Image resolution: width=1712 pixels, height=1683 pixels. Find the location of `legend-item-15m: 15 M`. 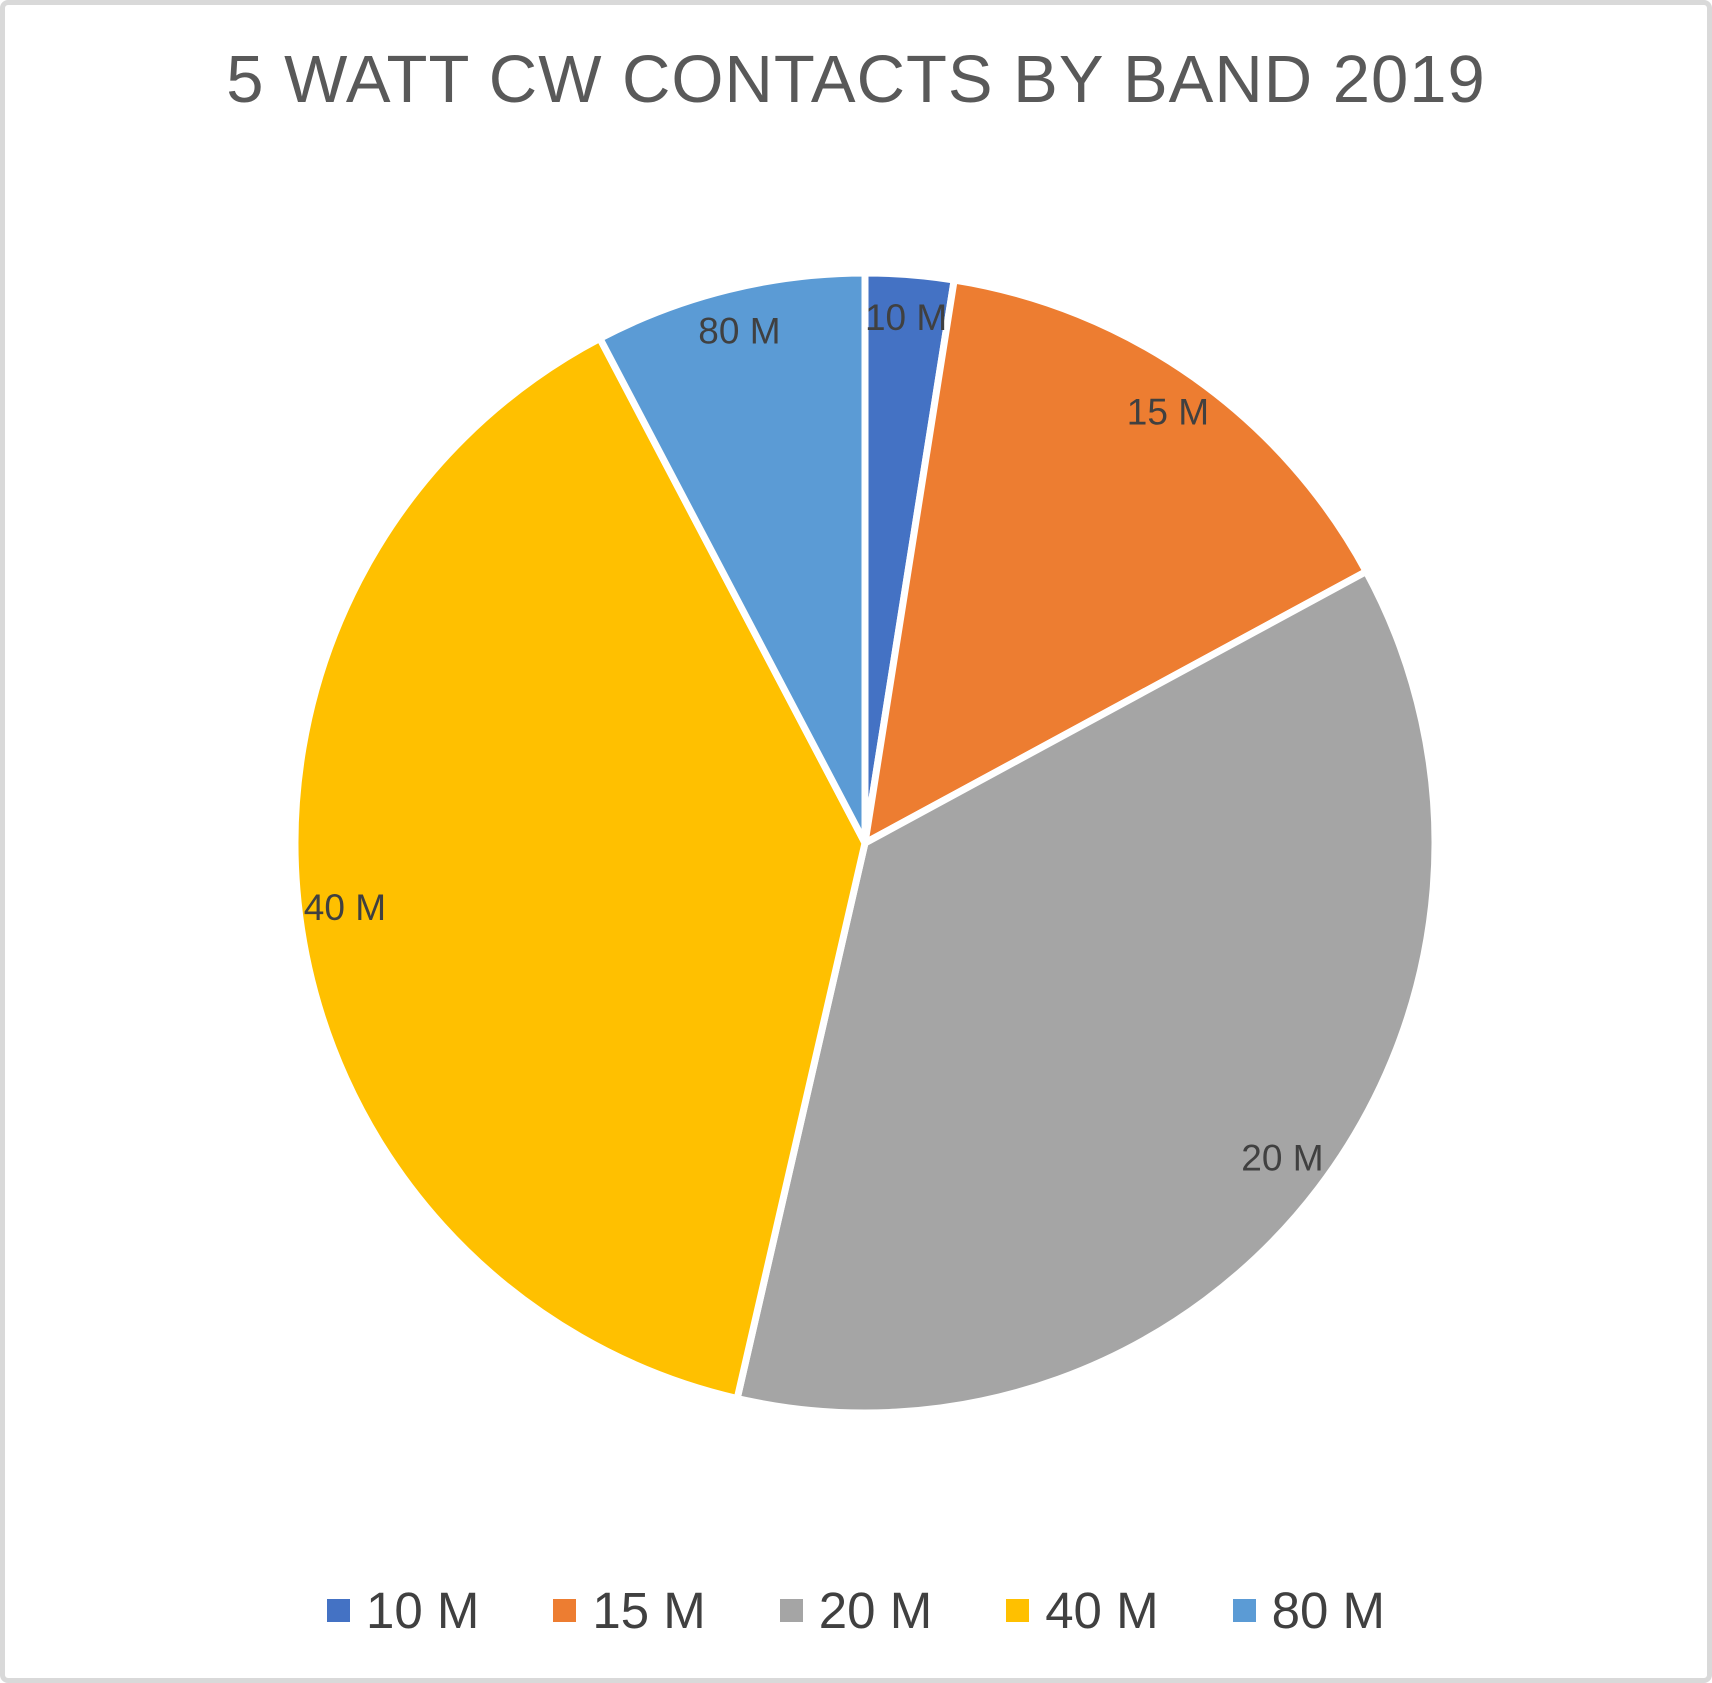

legend-item-15m: 15 M is located at coordinates (629, 1610).